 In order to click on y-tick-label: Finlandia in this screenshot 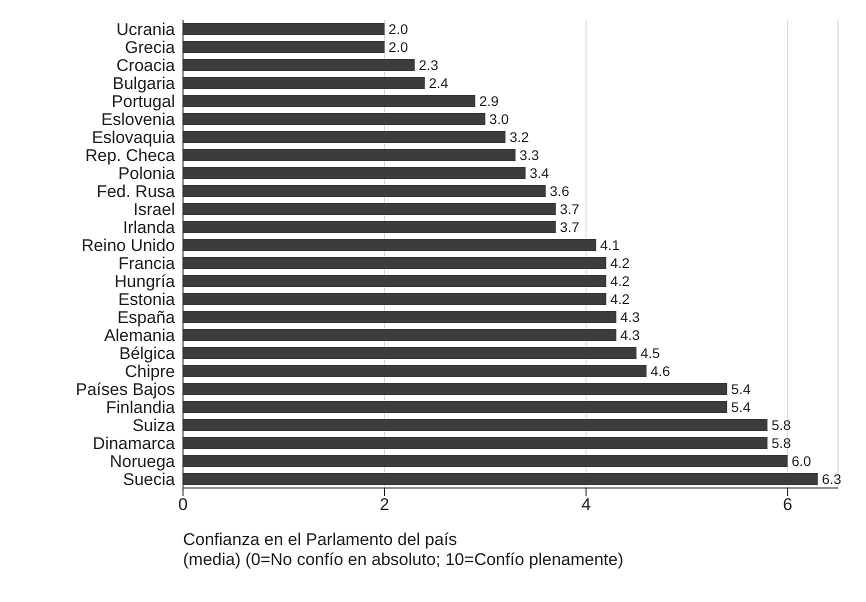, I will do `click(141, 408)`.